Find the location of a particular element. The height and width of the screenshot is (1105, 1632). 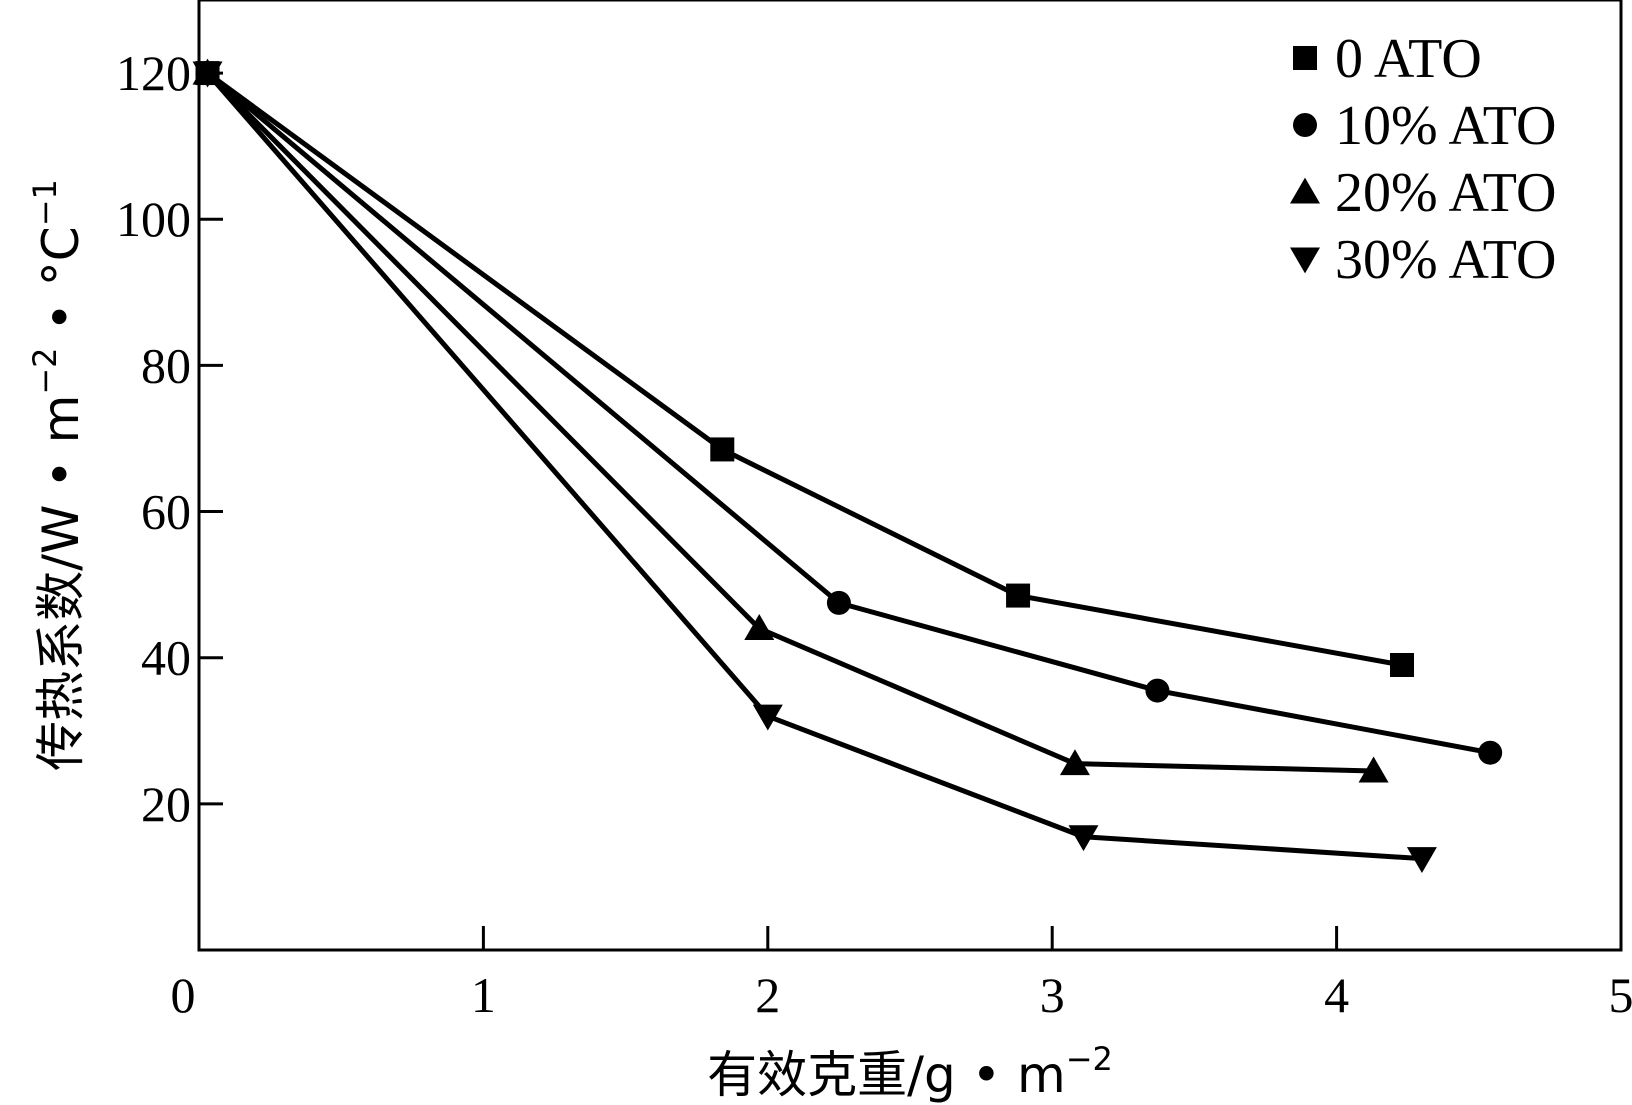

y-tick-label: 100 is located at coordinates (153, 219).